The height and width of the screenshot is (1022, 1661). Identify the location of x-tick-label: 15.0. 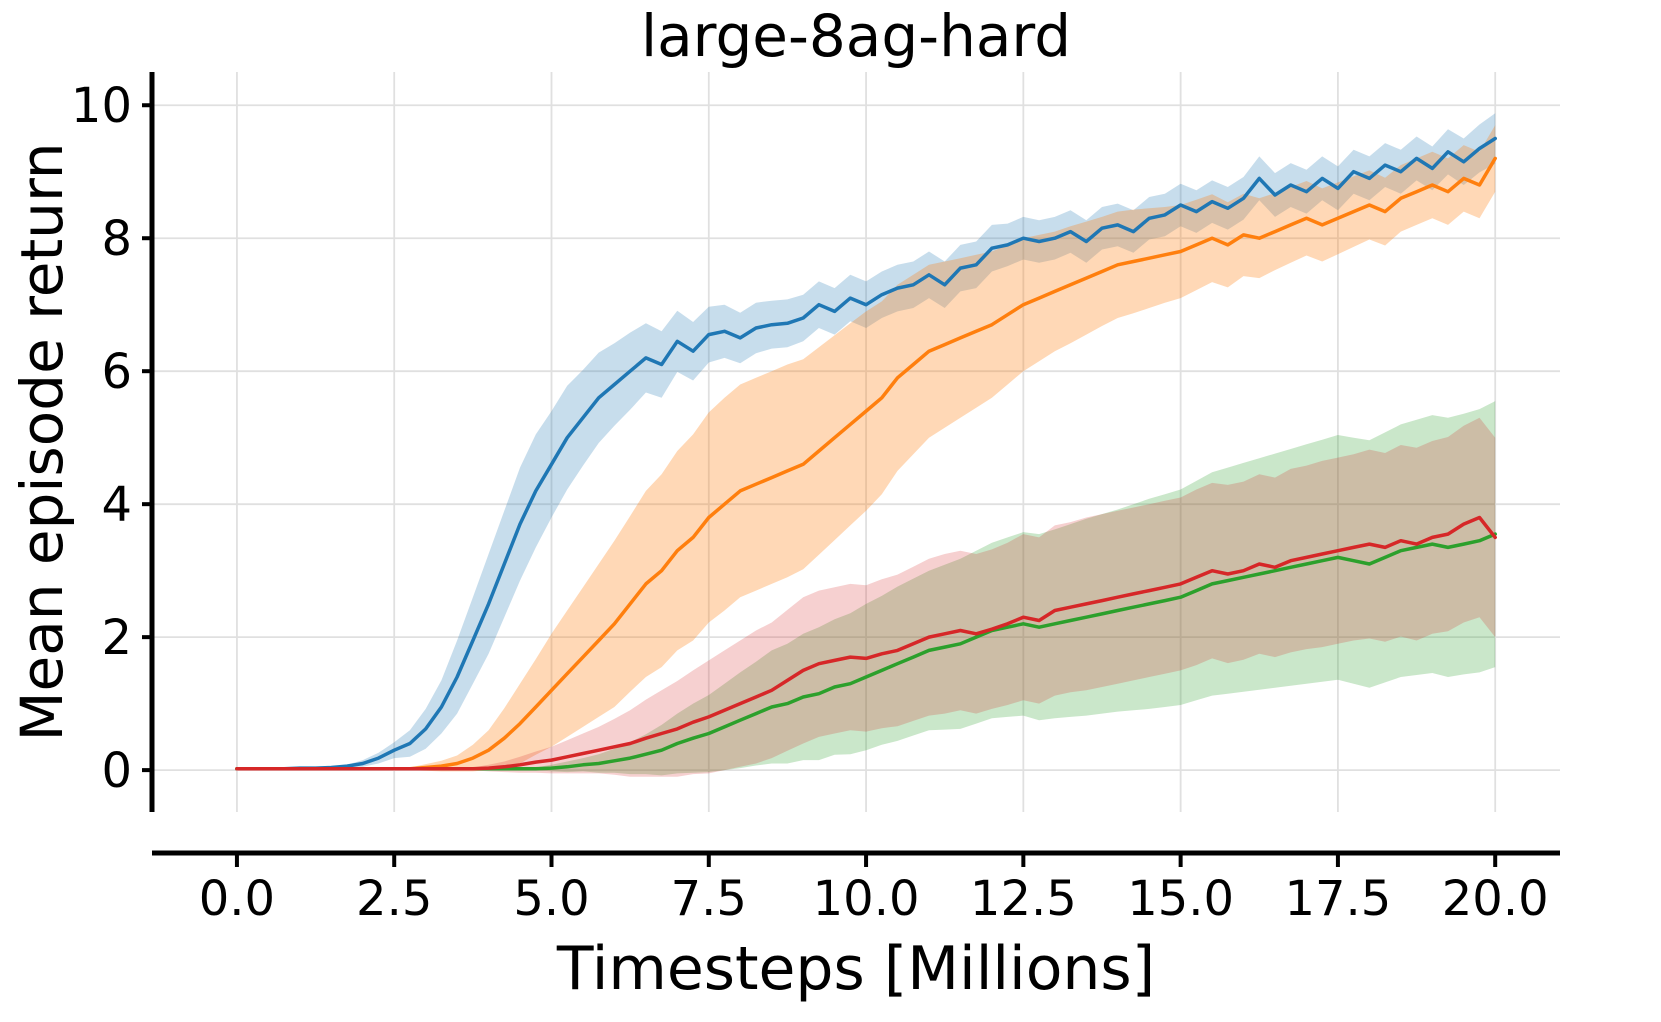
(1180, 899).